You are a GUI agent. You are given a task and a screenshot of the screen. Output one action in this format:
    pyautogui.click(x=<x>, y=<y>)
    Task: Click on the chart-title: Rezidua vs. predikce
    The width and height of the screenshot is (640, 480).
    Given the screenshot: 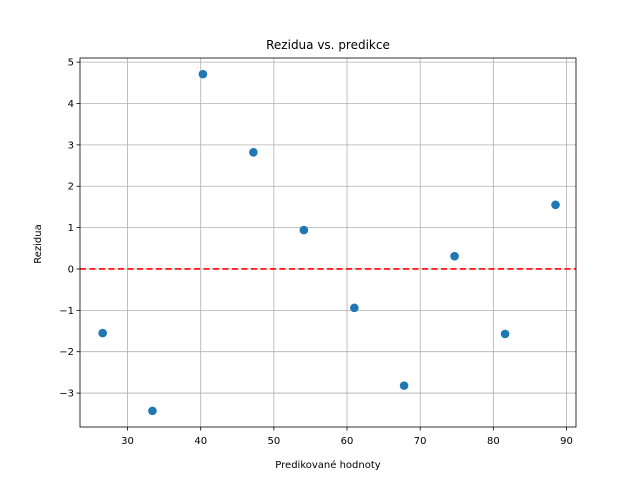 What is the action you would take?
    pyautogui.click(x=328, y=45)
    